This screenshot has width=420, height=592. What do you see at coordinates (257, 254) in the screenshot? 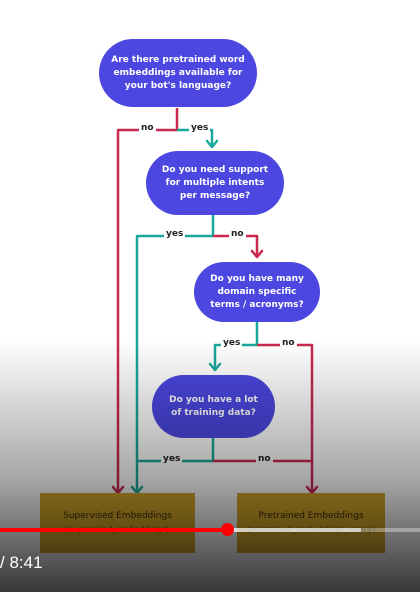
I see `arrowhead-q2-no` at bounding box center [257, 254].